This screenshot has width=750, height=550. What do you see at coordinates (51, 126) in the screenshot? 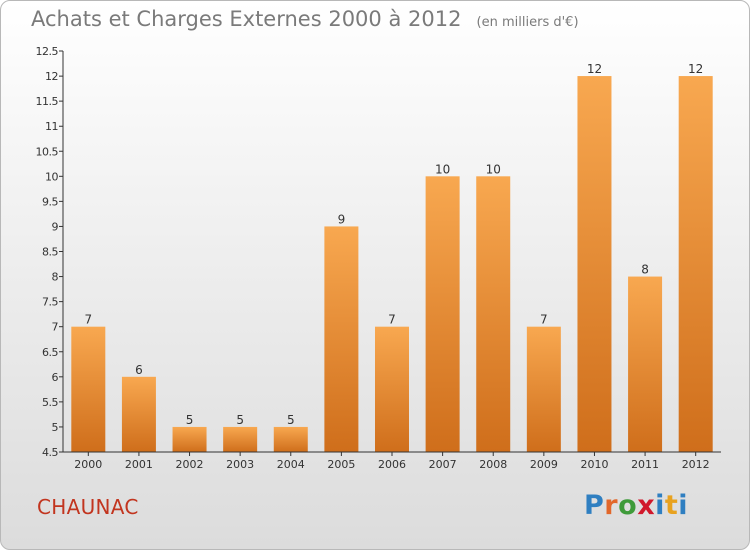
I see `y-tick-label: 11` at bounding box center [51, 126].